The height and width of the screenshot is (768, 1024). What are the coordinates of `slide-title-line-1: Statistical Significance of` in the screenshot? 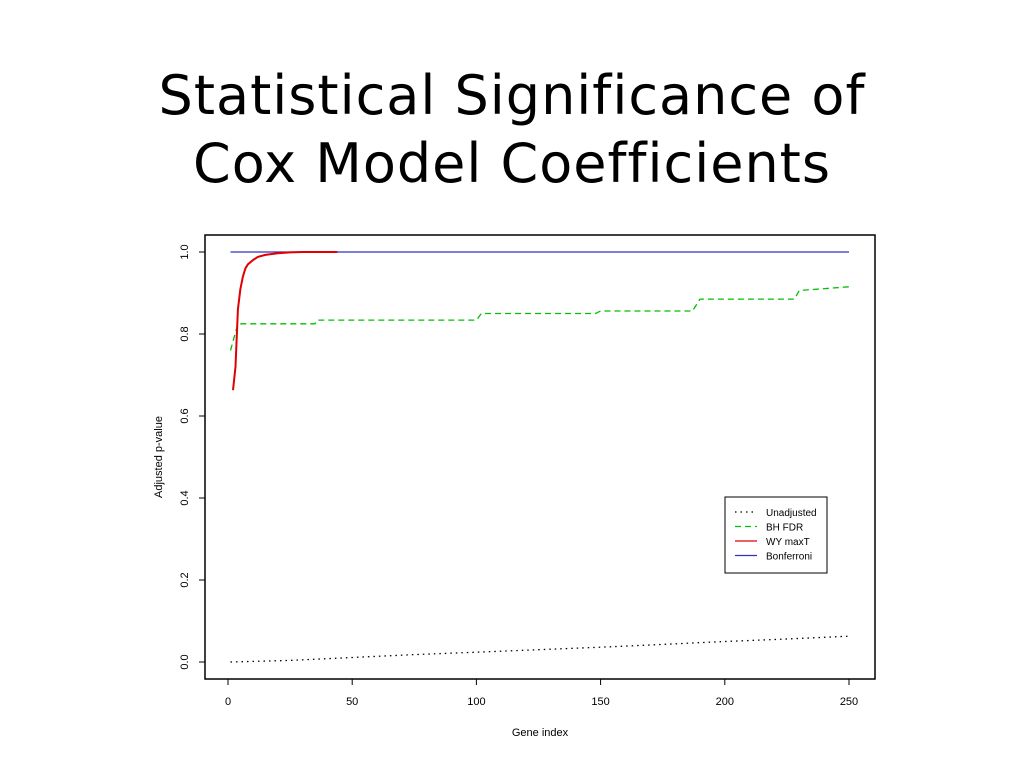 It's located at (512, 95).